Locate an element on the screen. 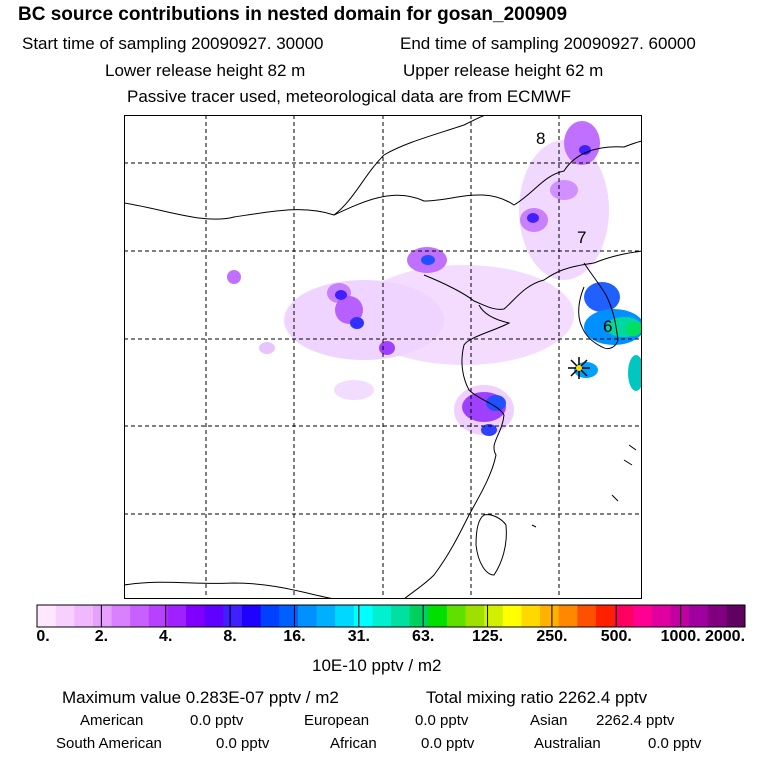 This screenshot has width=768, height=768. end-time: End time of sampling 20090927. 60000 is located at coordinates (548, 43).